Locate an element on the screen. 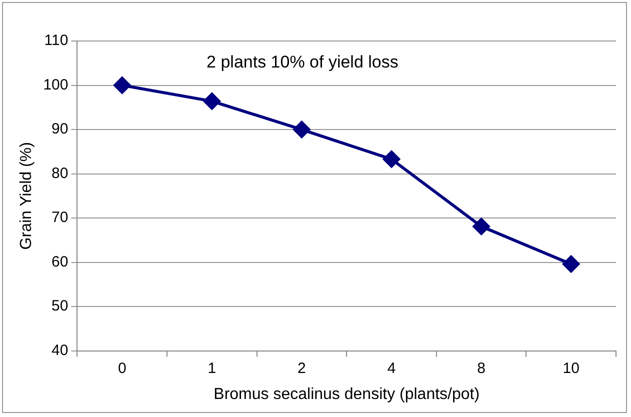  y-tick-label: 110 is located at coordinates (56, 41).